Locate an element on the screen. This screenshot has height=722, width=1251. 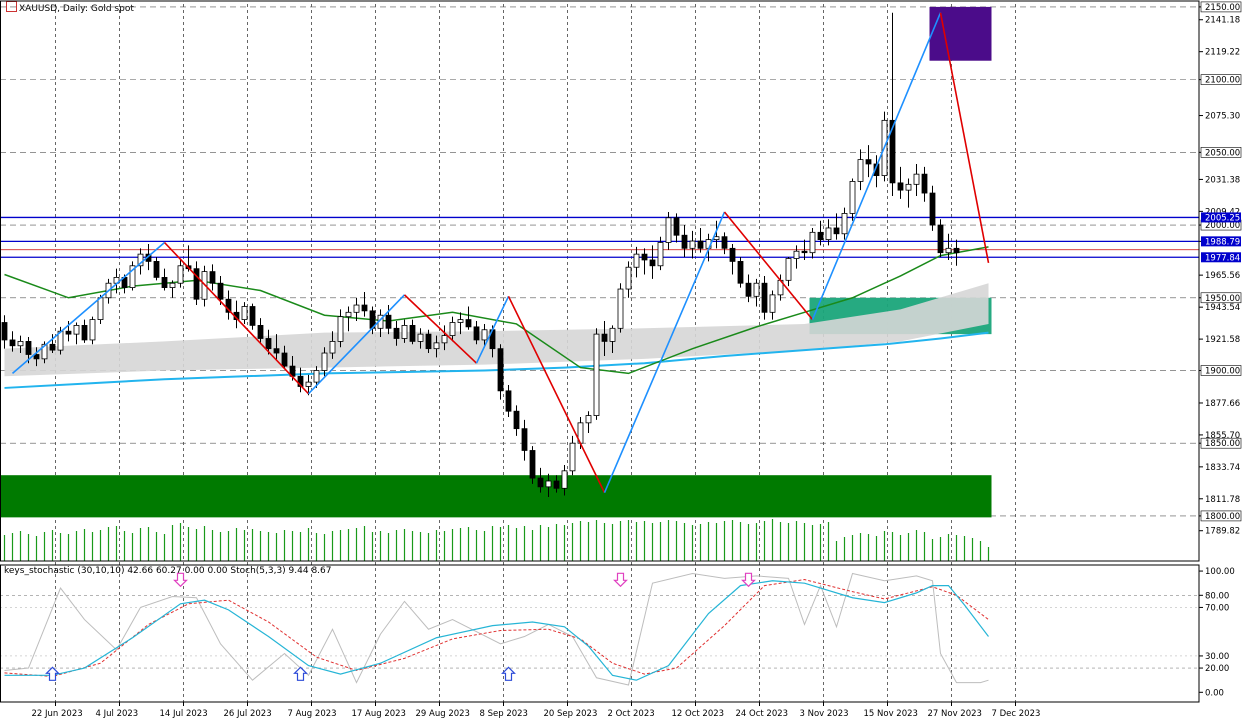
stoch-tick-label: 70.00 is located at coordinates (1217, 608).